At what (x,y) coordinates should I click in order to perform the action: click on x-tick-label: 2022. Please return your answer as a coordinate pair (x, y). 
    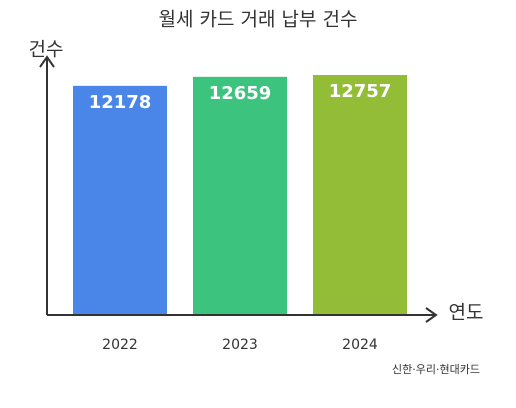
    Looking at the image, I should click on (120, 345).